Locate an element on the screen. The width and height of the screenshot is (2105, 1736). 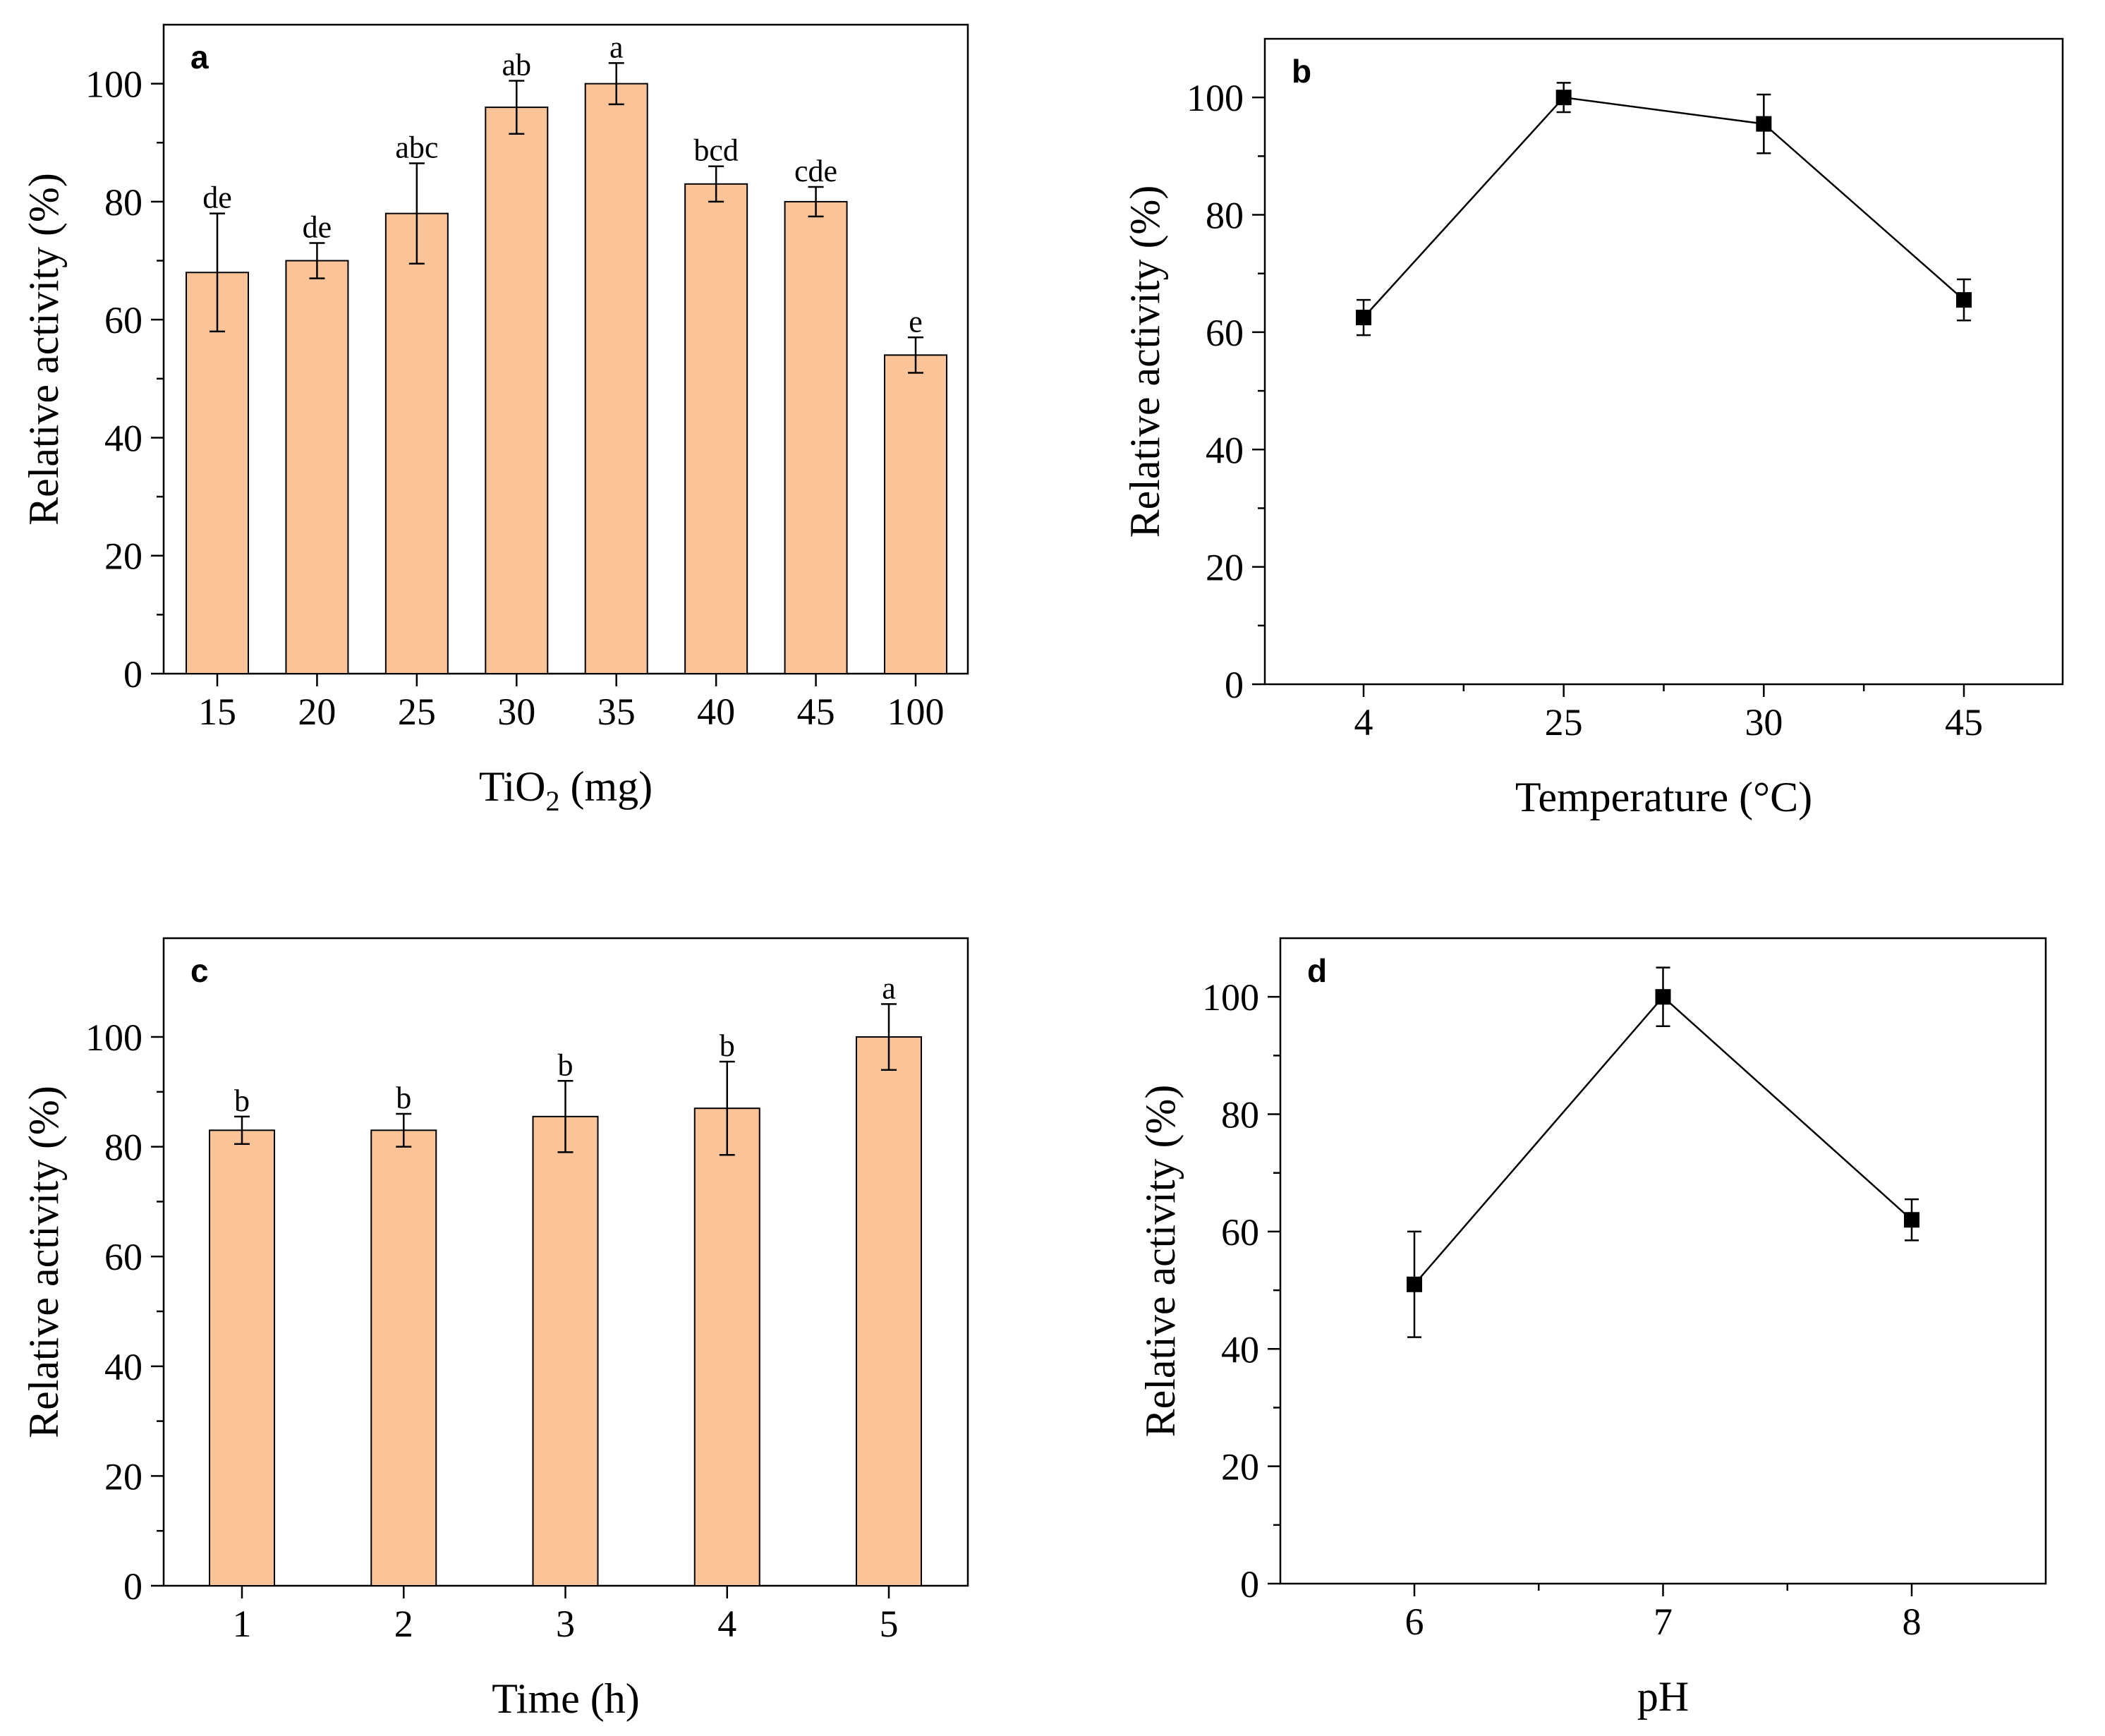
x-tick-label: 35 is located at coordinates (617, 712).